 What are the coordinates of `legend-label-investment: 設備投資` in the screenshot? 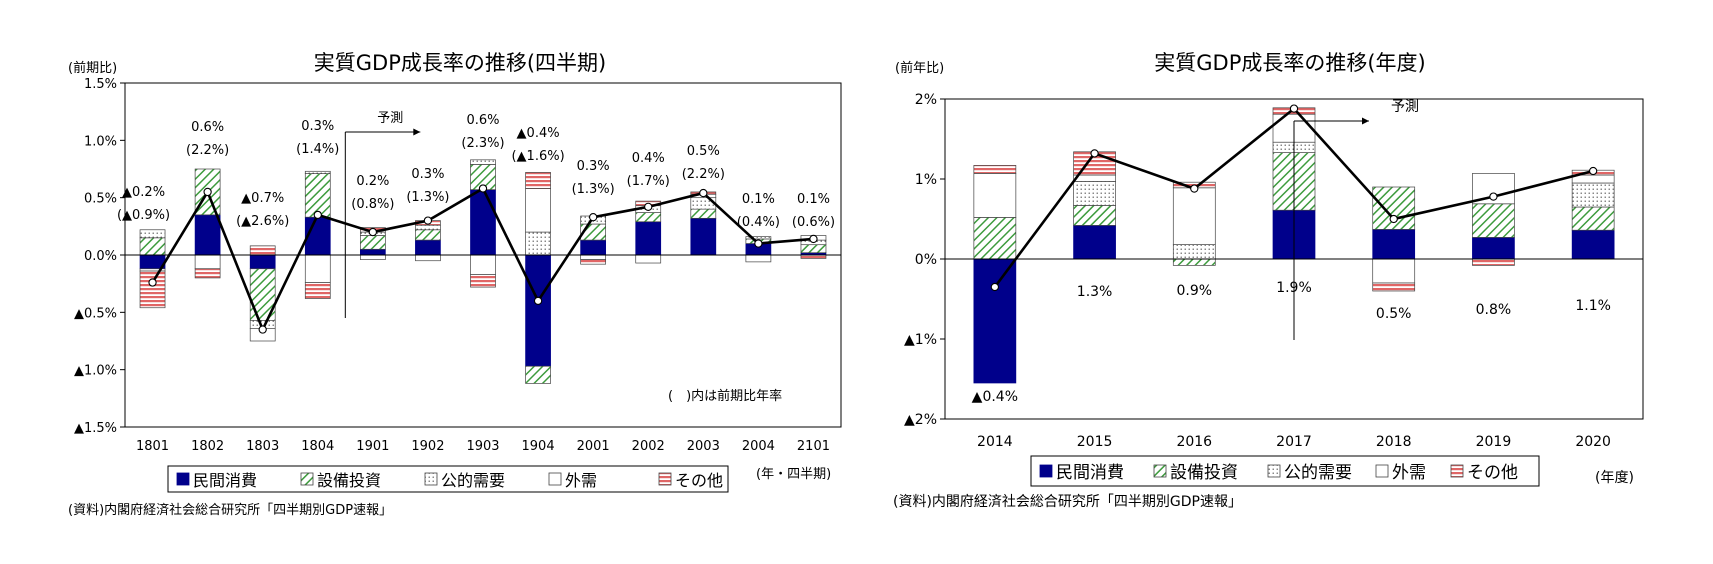 It's located at (349, 480).